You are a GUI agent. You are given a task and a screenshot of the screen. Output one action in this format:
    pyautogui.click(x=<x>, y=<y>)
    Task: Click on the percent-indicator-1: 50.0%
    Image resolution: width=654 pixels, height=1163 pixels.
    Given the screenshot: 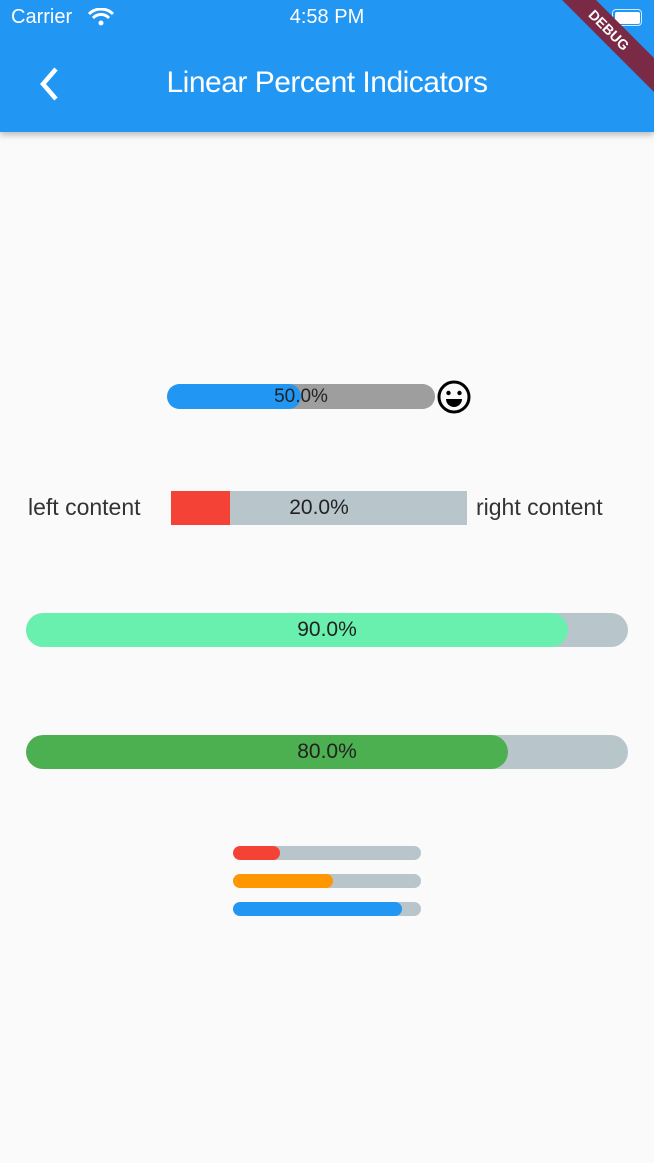 What is the action you would take?
    pyautogui.click(x=301, y=396)
    